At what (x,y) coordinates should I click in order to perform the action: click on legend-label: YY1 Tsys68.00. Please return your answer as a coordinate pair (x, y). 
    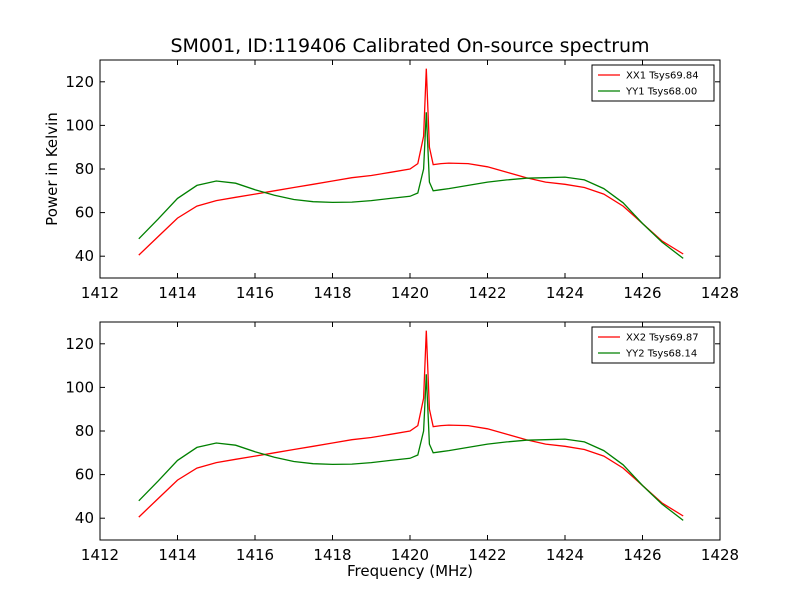
    Looking at the image, I should click on (661, 92).